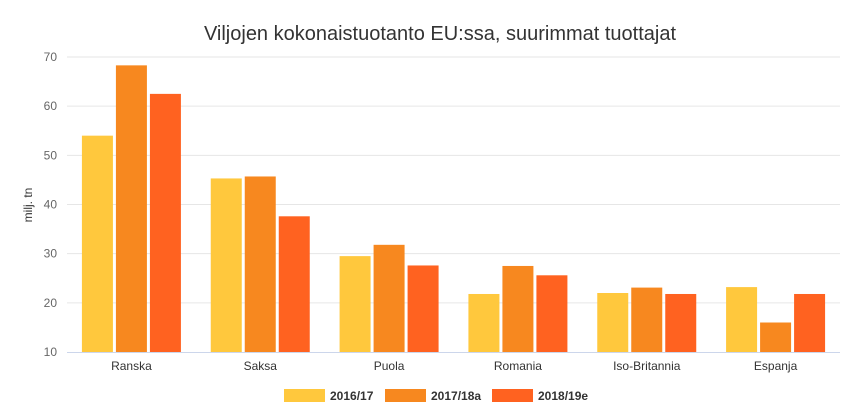 This screenshot has height=415, width=849. I want to click on legend-item: 2017/18a, so click(433, 396).